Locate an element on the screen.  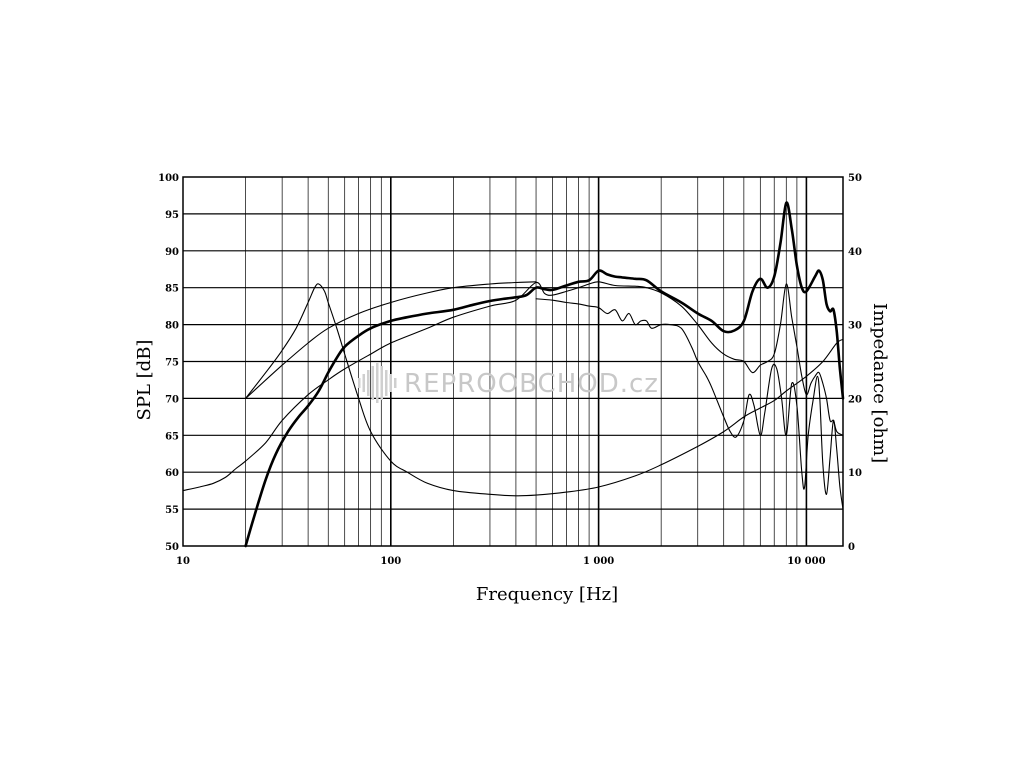
x-tick-label: 1 000 is located at coordinates (598, 561).